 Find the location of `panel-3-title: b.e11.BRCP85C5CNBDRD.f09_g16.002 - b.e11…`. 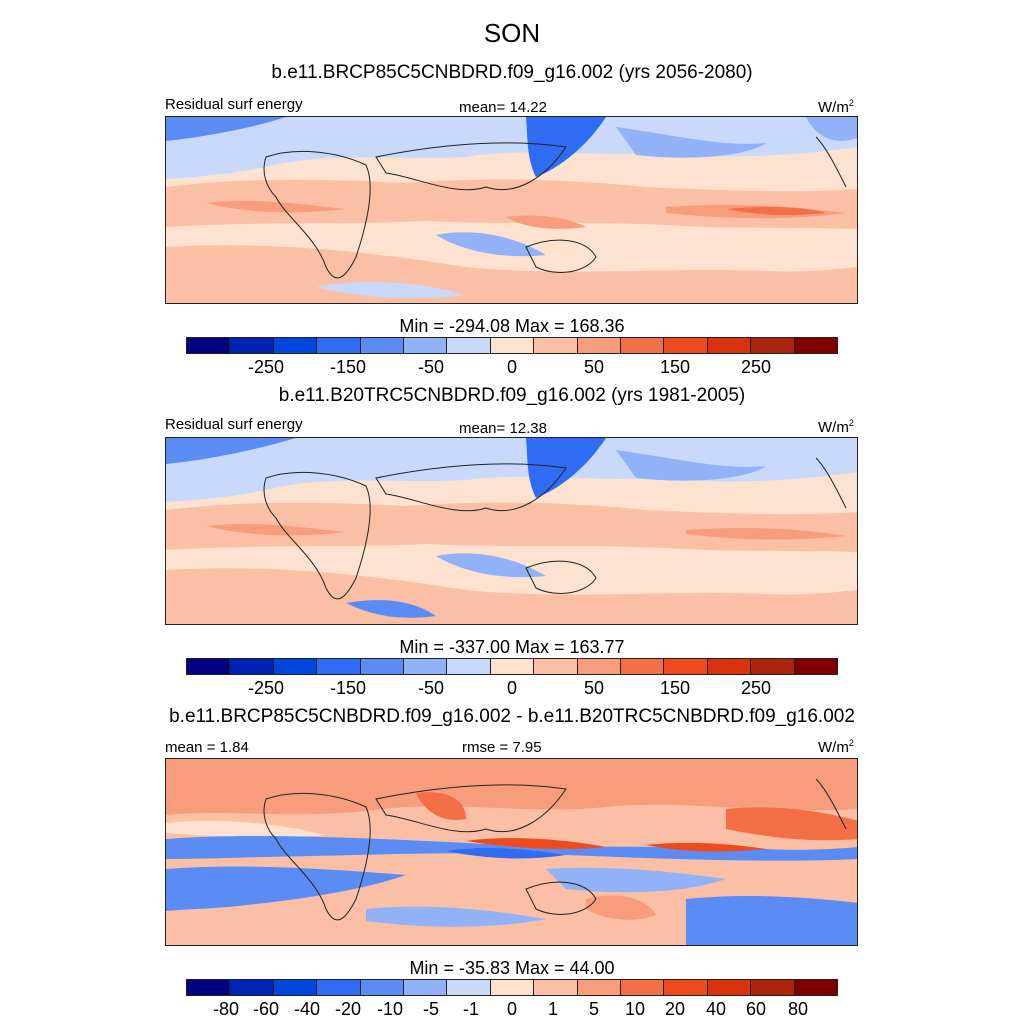

panel-3-title: b.e11.BRCP85C5CNBDRD.f09_g16.002 - b.e11… is located at coordinates (512, 716).